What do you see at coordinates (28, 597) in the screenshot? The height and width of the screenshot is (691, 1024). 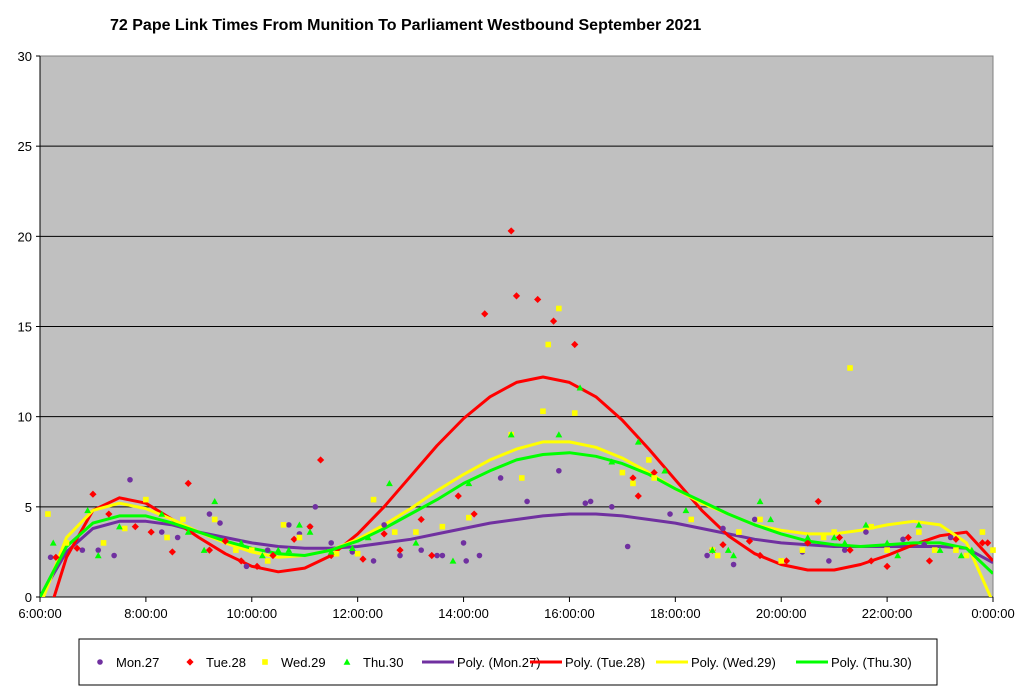 I see `y-tick-label: 0` at bounding box center [28, 597].